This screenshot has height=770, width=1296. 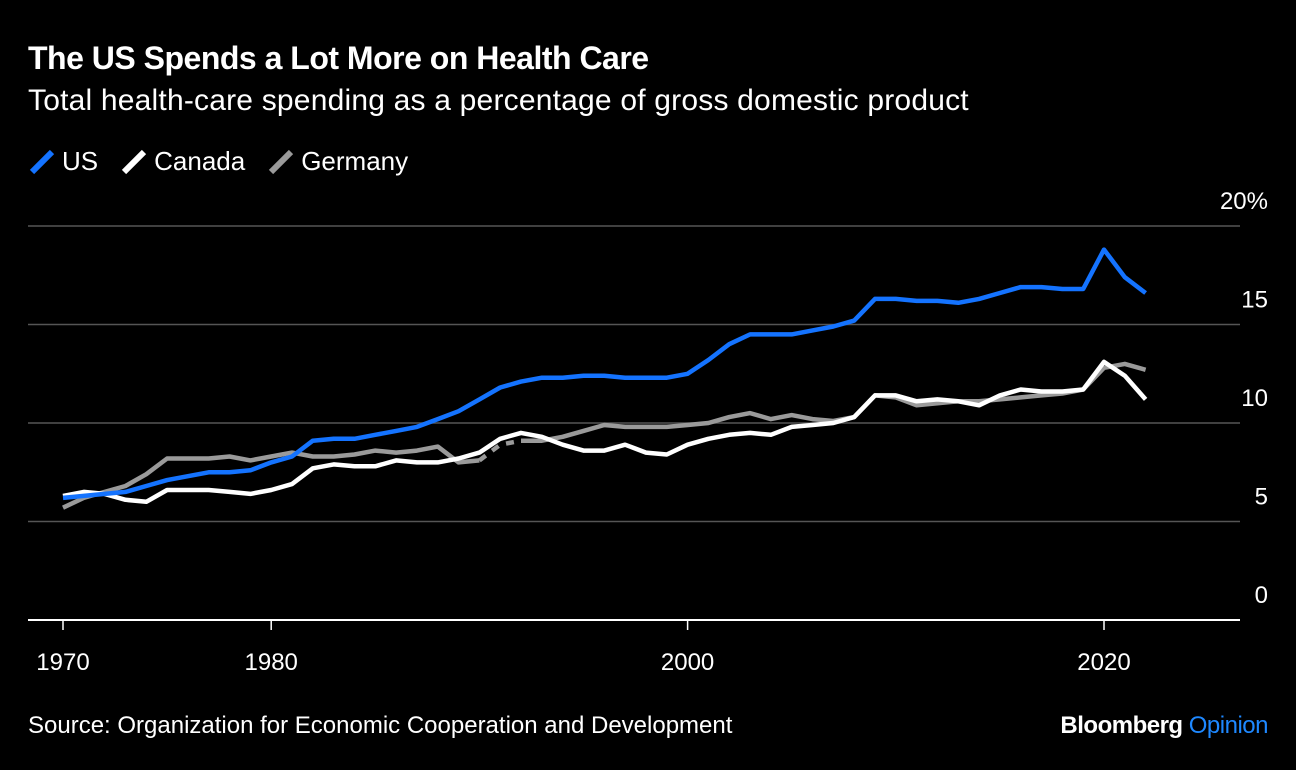 What do you see at coordinates (355, 161) in the screenshot?
I see `legend-label-germany: Germany` at bounding box center [355, 161].